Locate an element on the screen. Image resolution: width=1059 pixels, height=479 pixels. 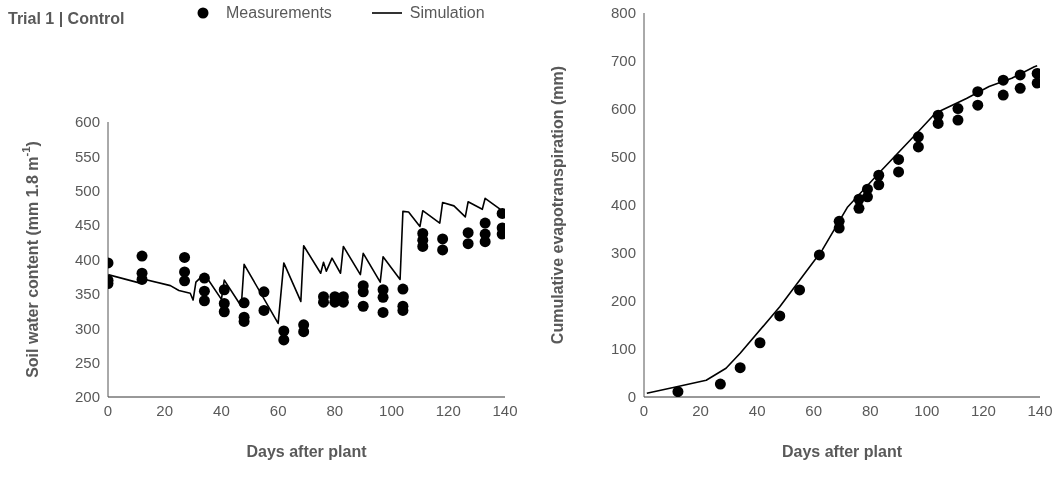
chart-title: Trial 1 | Control is located at coordinates (66, 19).